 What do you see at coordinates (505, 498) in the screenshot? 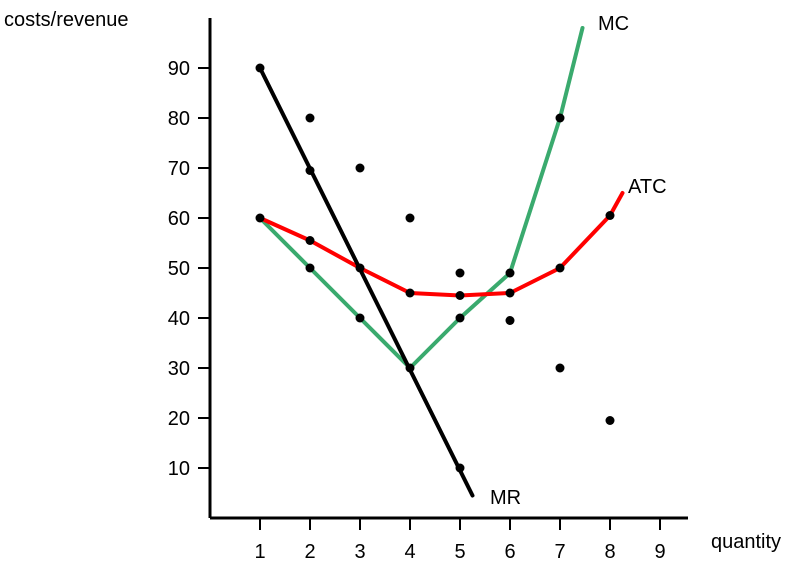
I see `series-label-mr: MR` at bounding box center [505, 498].